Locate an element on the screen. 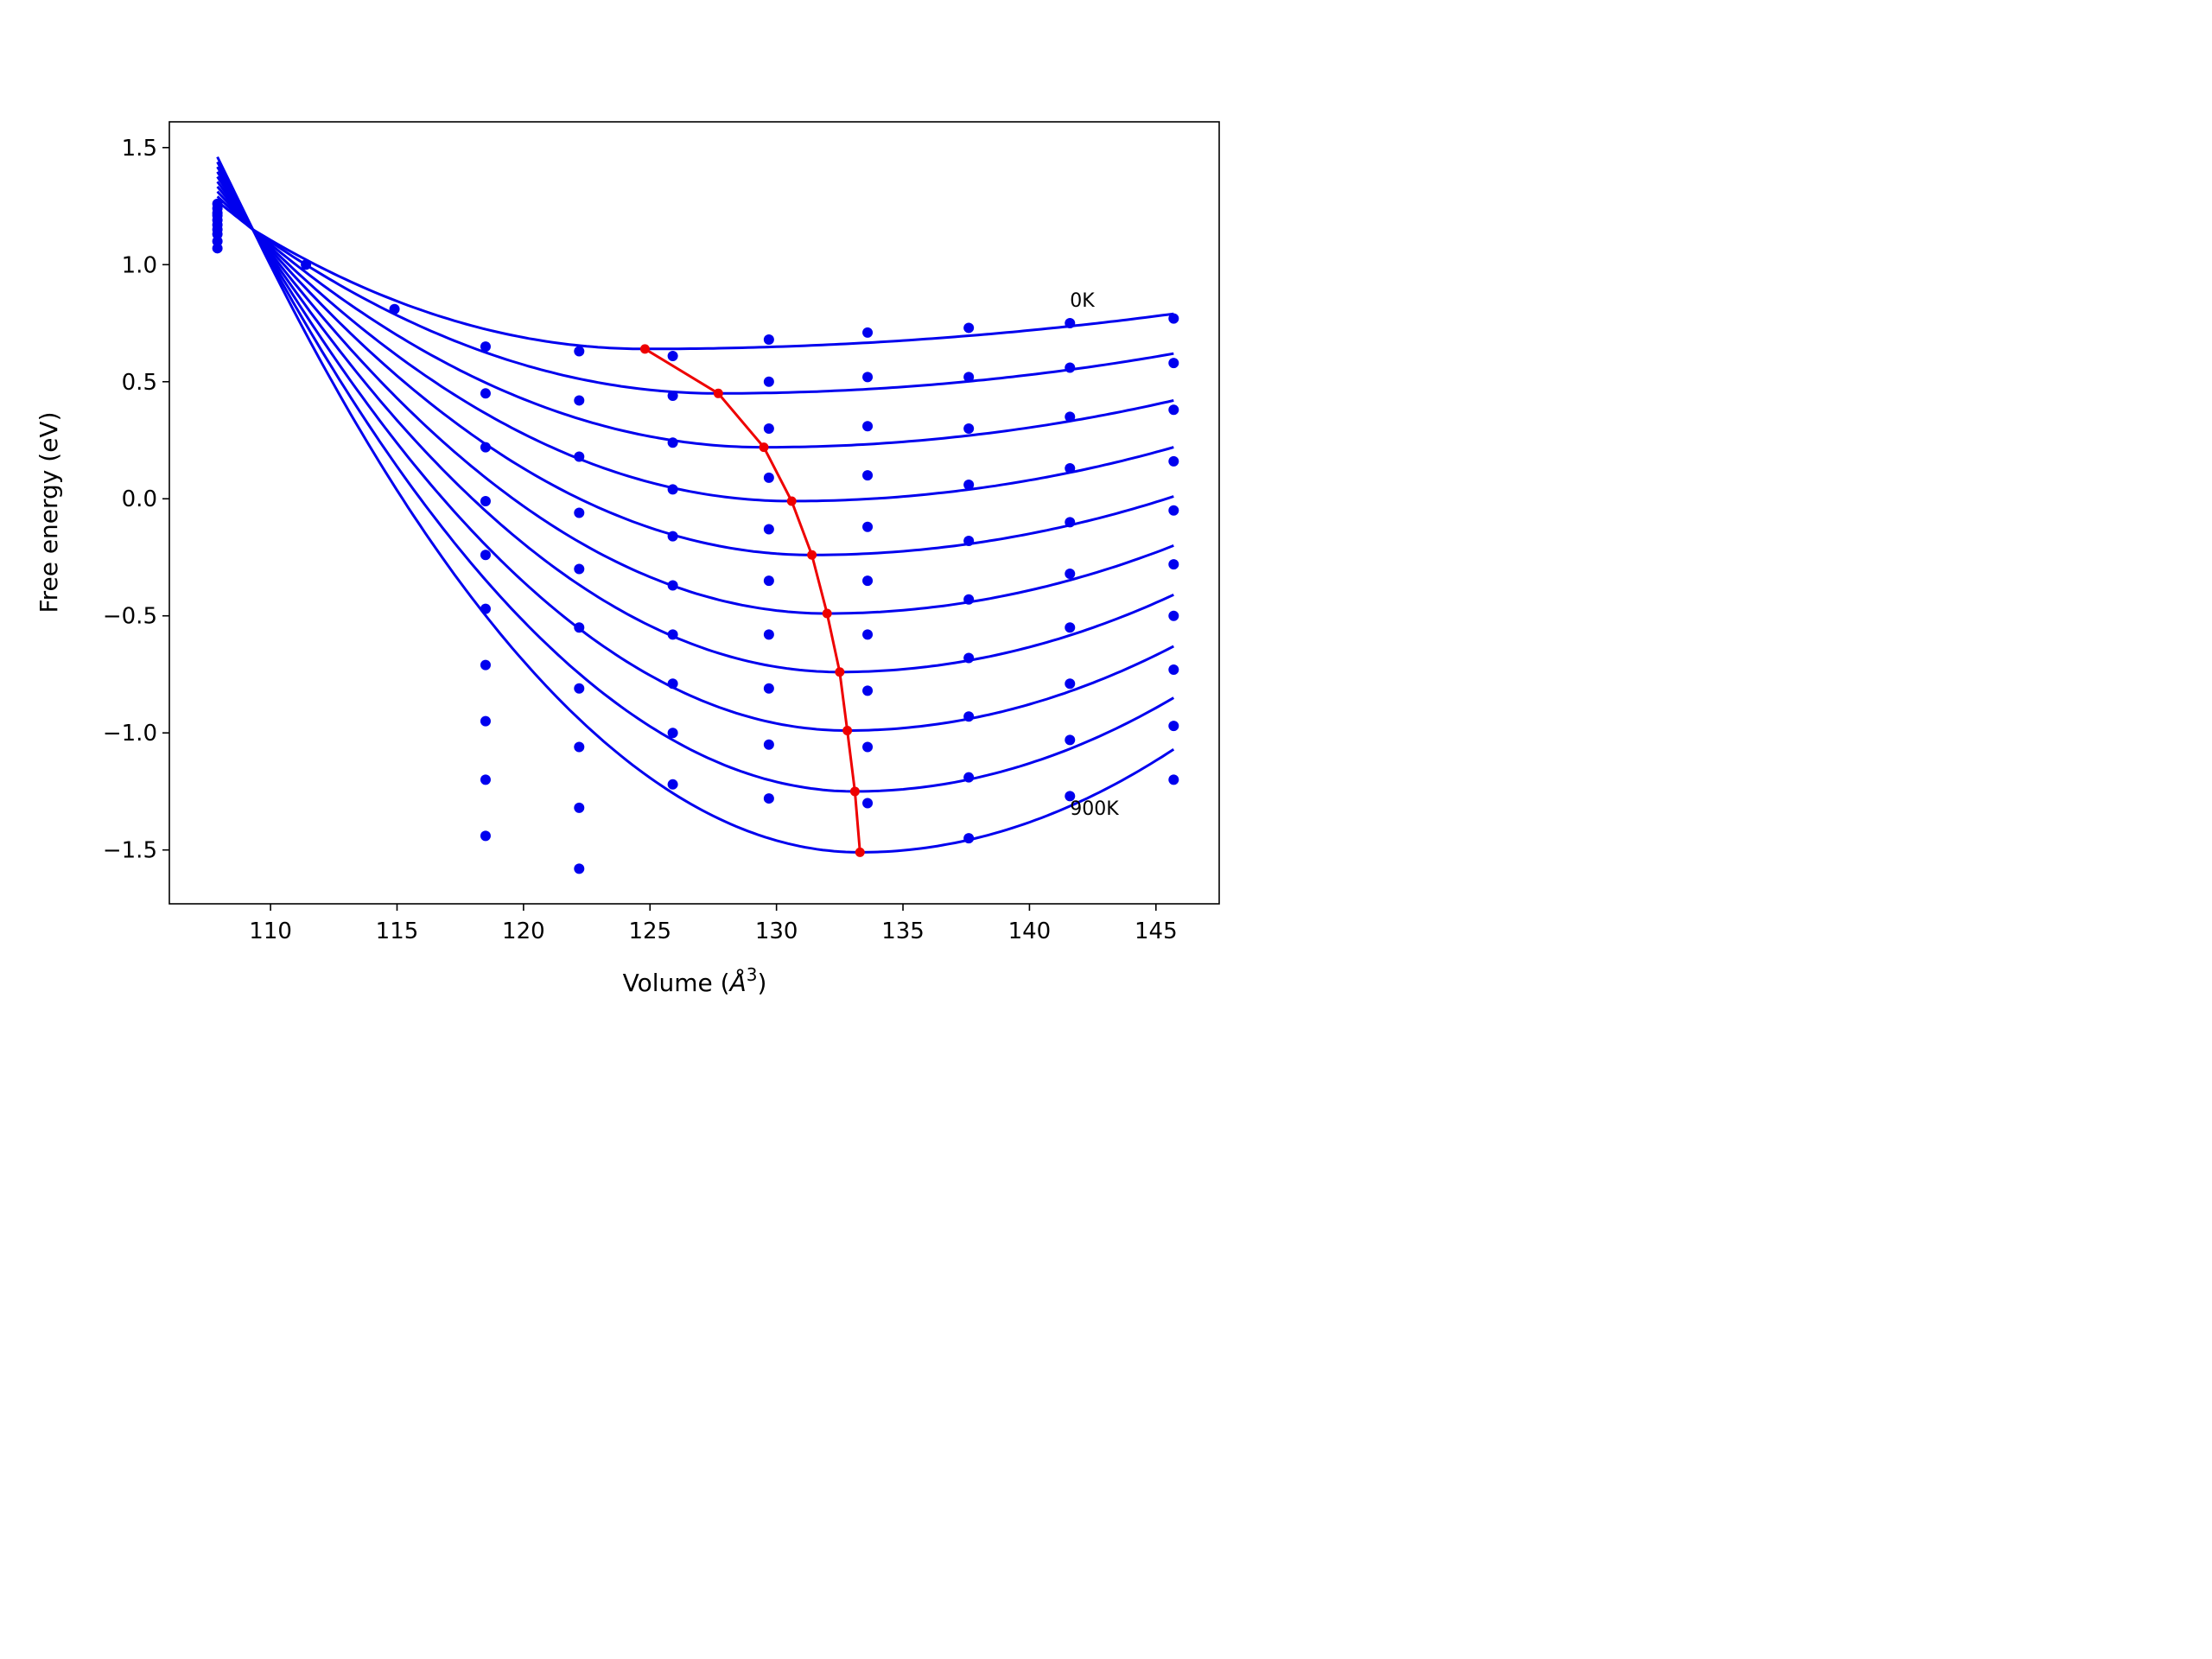 This screenshot has width=2212, height=1659. x-axis-label-symbol: Å is located at coordinates (737, 982).